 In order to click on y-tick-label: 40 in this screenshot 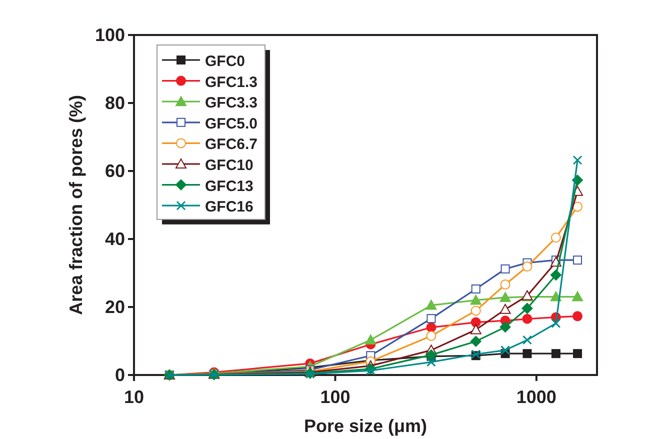, I will do `click(114, 239)`.